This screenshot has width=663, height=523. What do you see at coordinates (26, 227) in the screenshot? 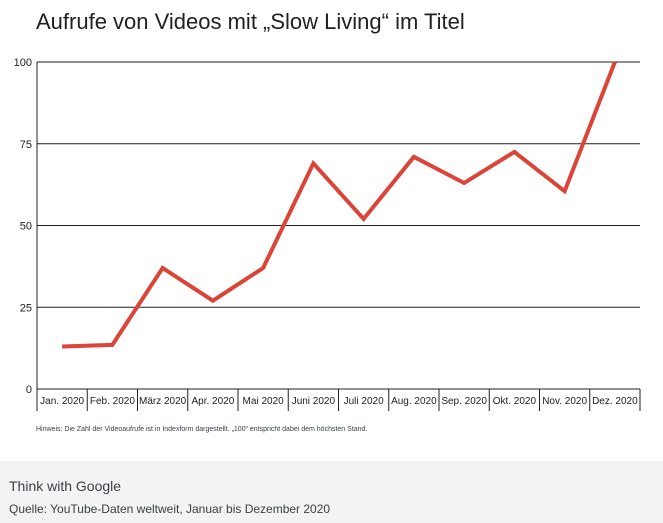
I see `y-tick-label: 50` at bounding box center [26, 227].